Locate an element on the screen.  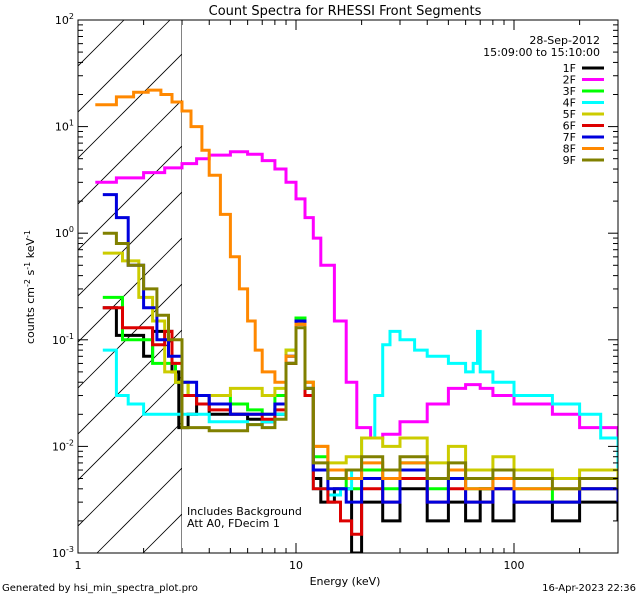
y-tick-label: 10⁻¹ is located at coordinates (63, 339).